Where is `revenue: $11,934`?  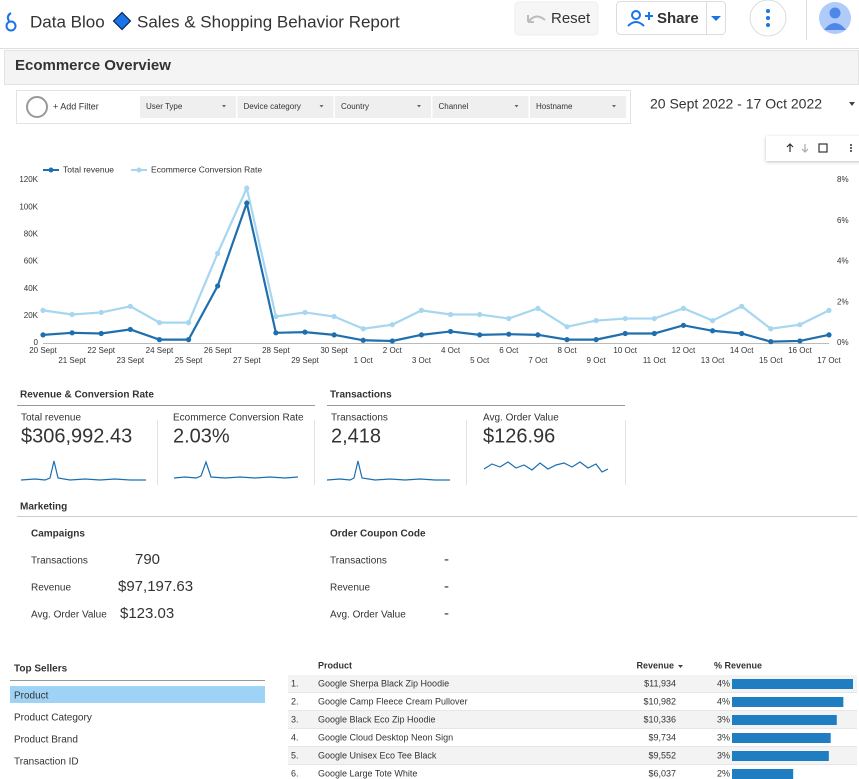 revenue: $11,934 is located at coordinates (660, 683).